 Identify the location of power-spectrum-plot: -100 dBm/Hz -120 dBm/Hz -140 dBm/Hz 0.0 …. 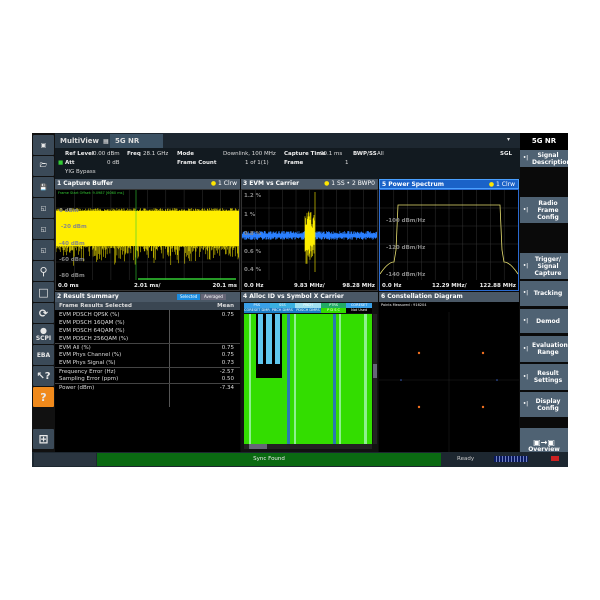
(449, 240).